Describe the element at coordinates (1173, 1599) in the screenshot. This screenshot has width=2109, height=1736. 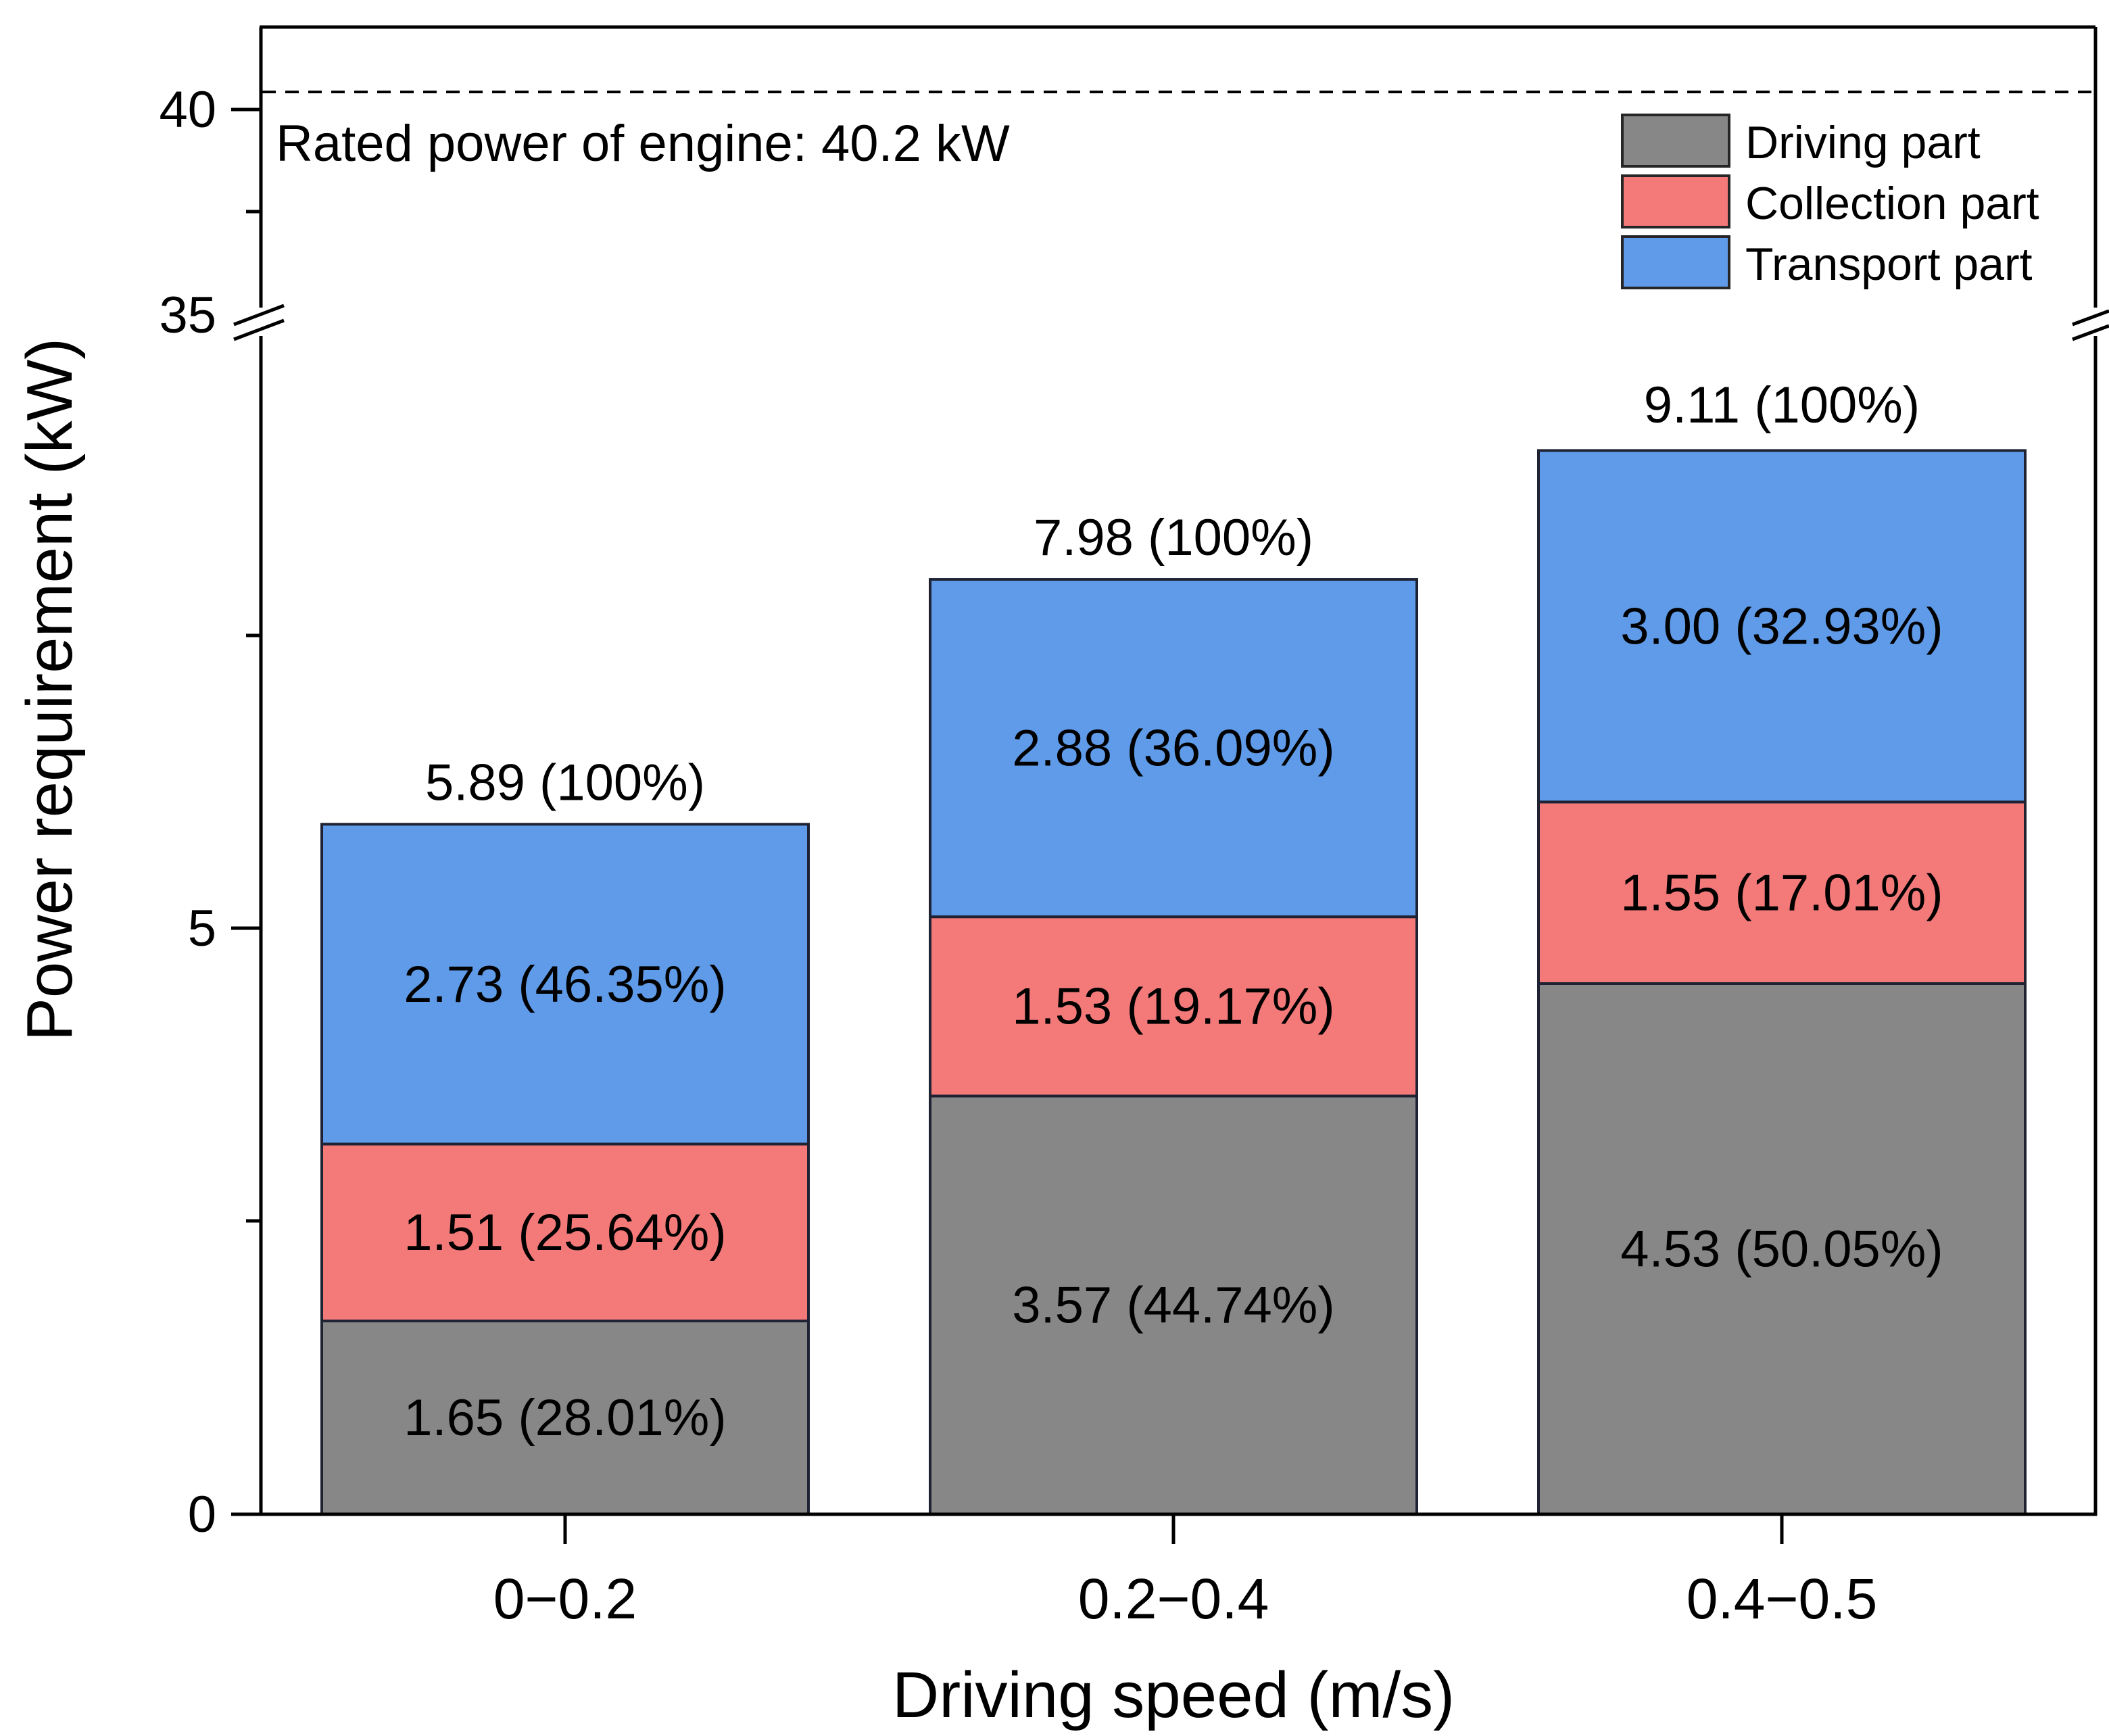
I see `x-tick-label-2: 0.2−0.4` at that location.